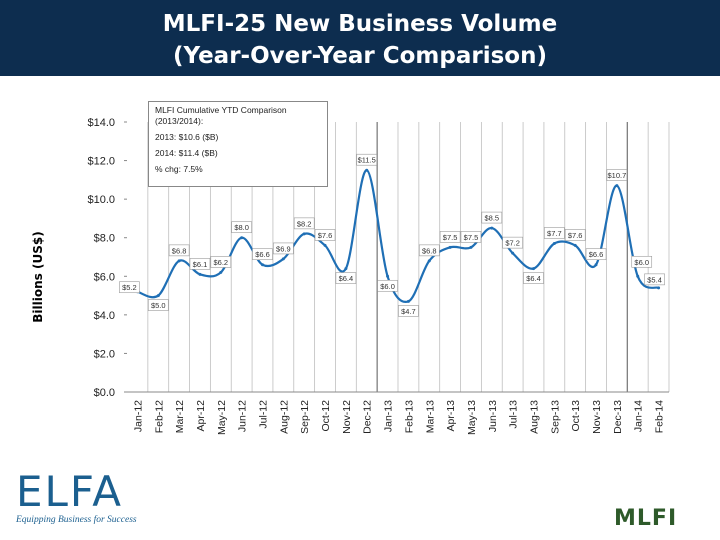 The image size is (720, 540). I want to click on x-tick-label: Feb-14, so click(660, 416).